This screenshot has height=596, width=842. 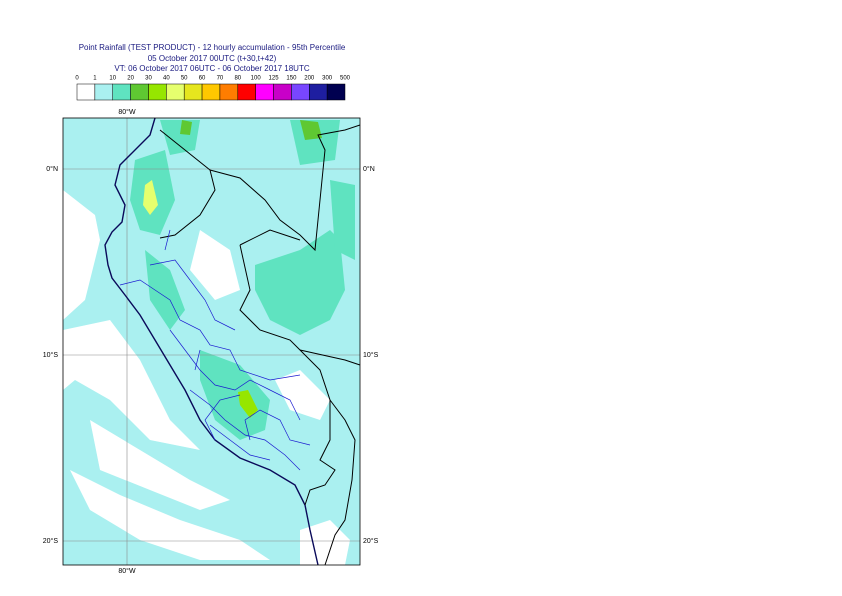 I want to click on legend-label: 30, so click(x=148, y=79).